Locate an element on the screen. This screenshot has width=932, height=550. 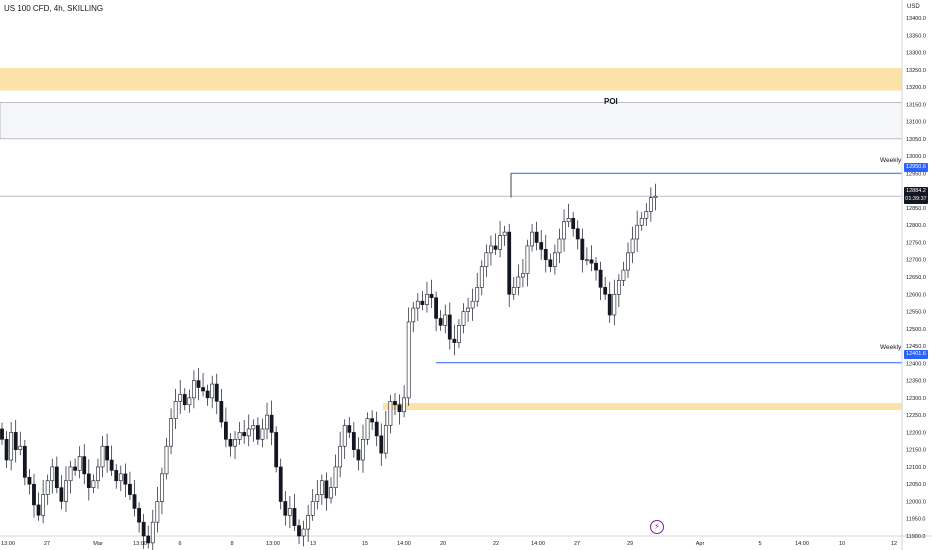
time-tick-label: 8 is located at coordinates (231, 544).